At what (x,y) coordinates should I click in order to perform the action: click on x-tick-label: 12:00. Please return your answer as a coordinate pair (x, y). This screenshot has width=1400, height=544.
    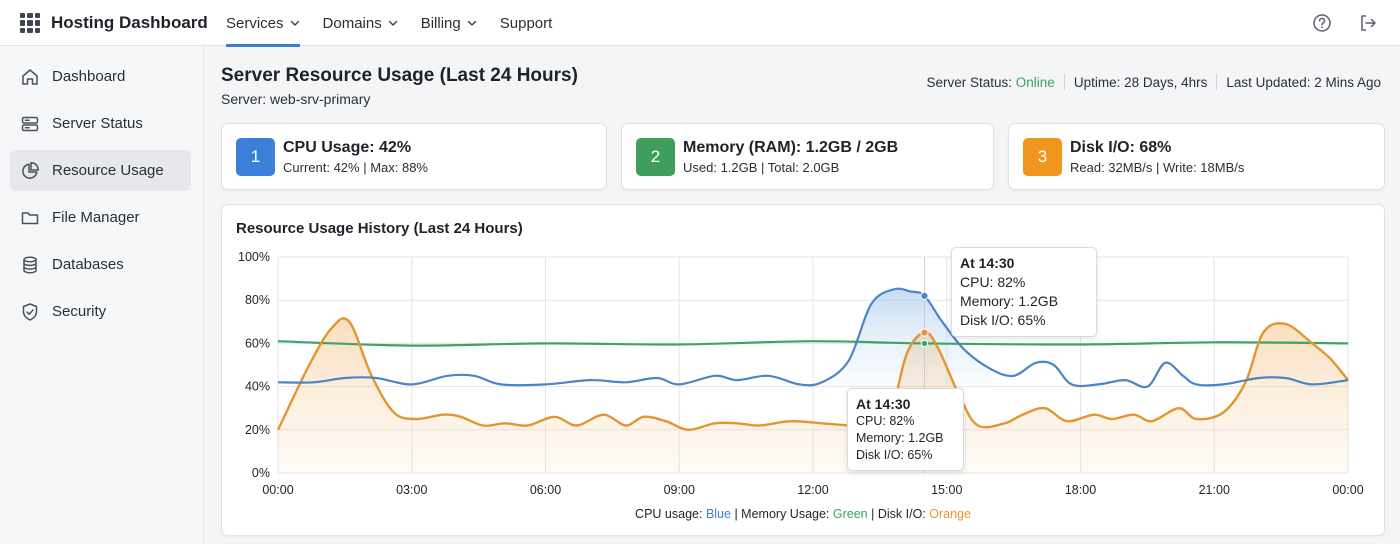
    Looking at the image, I should click on (812, 490).